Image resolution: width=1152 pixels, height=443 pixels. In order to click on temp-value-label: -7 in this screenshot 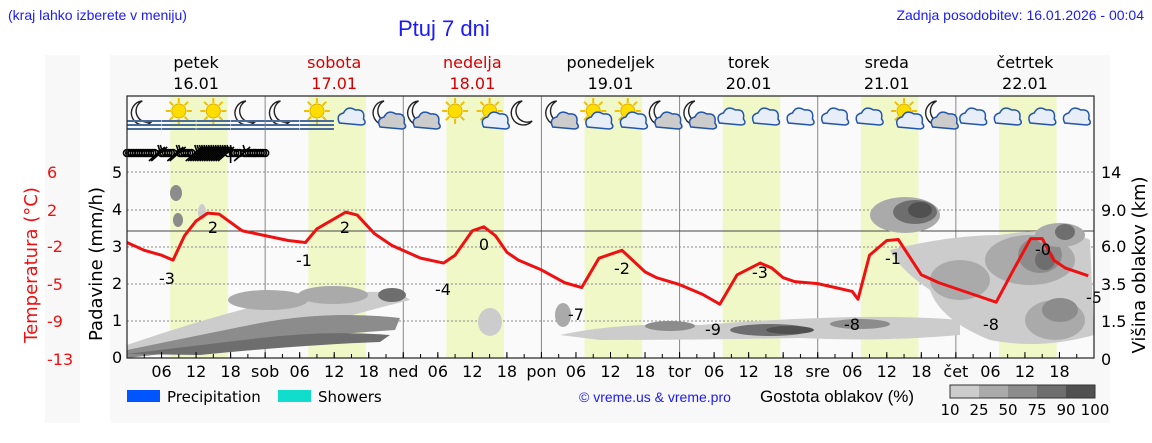, I will do `click(576, 314)`.